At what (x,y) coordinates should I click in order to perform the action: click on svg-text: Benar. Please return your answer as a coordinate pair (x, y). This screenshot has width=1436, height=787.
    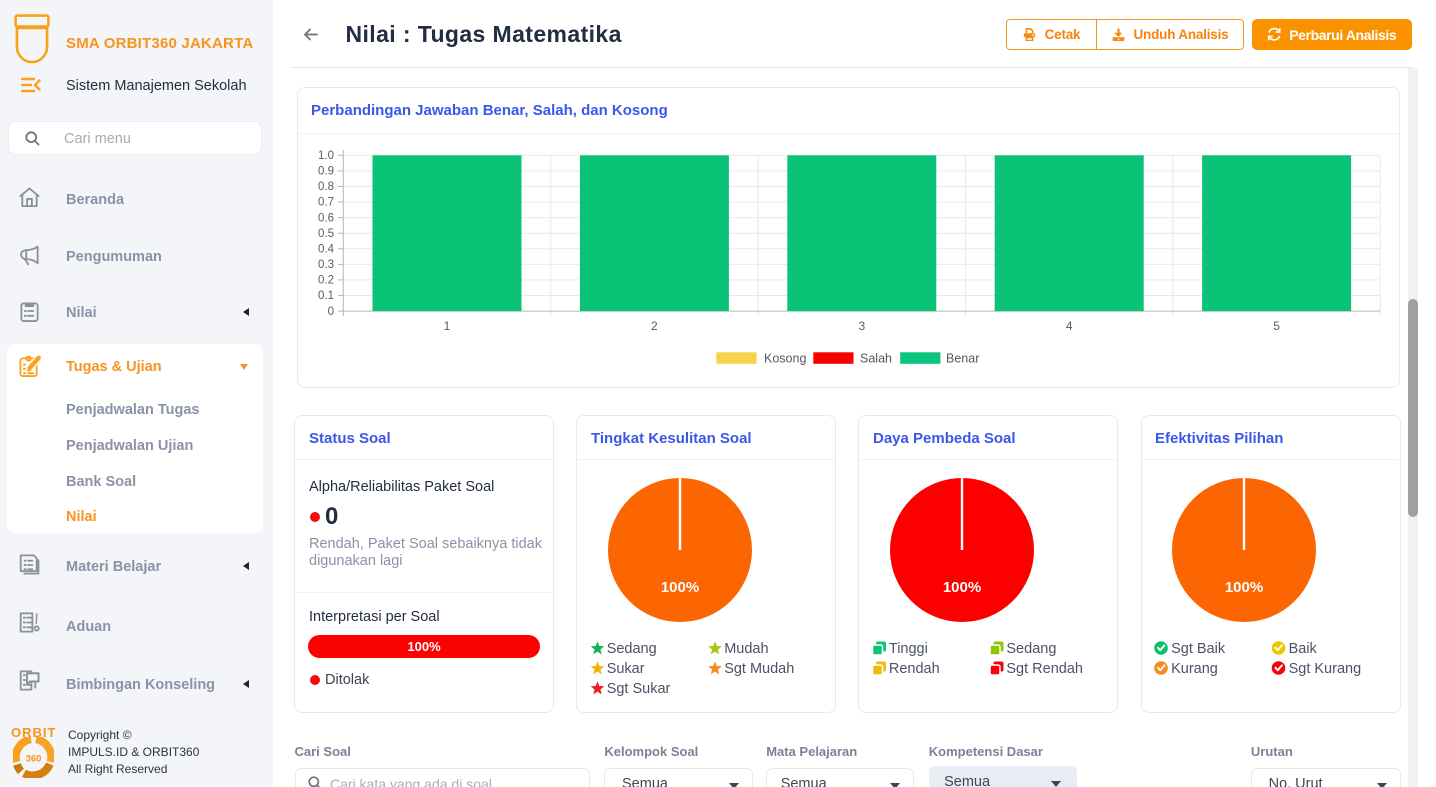
    Looking at the image, I should click on (962, 358).